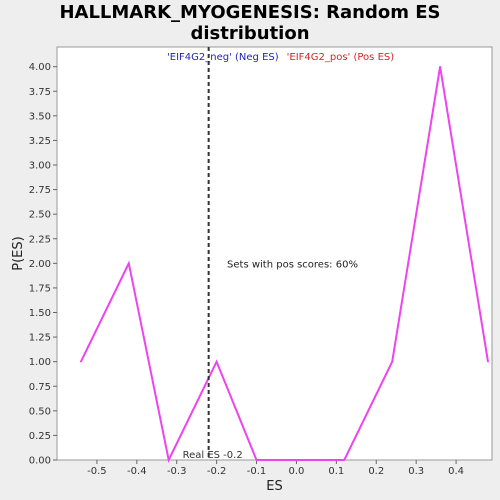  What do you see at coordinates (213, 455) in the screenshot?
I see `real-es-label: Real ES -0.2` at bounding box center [213, 455].